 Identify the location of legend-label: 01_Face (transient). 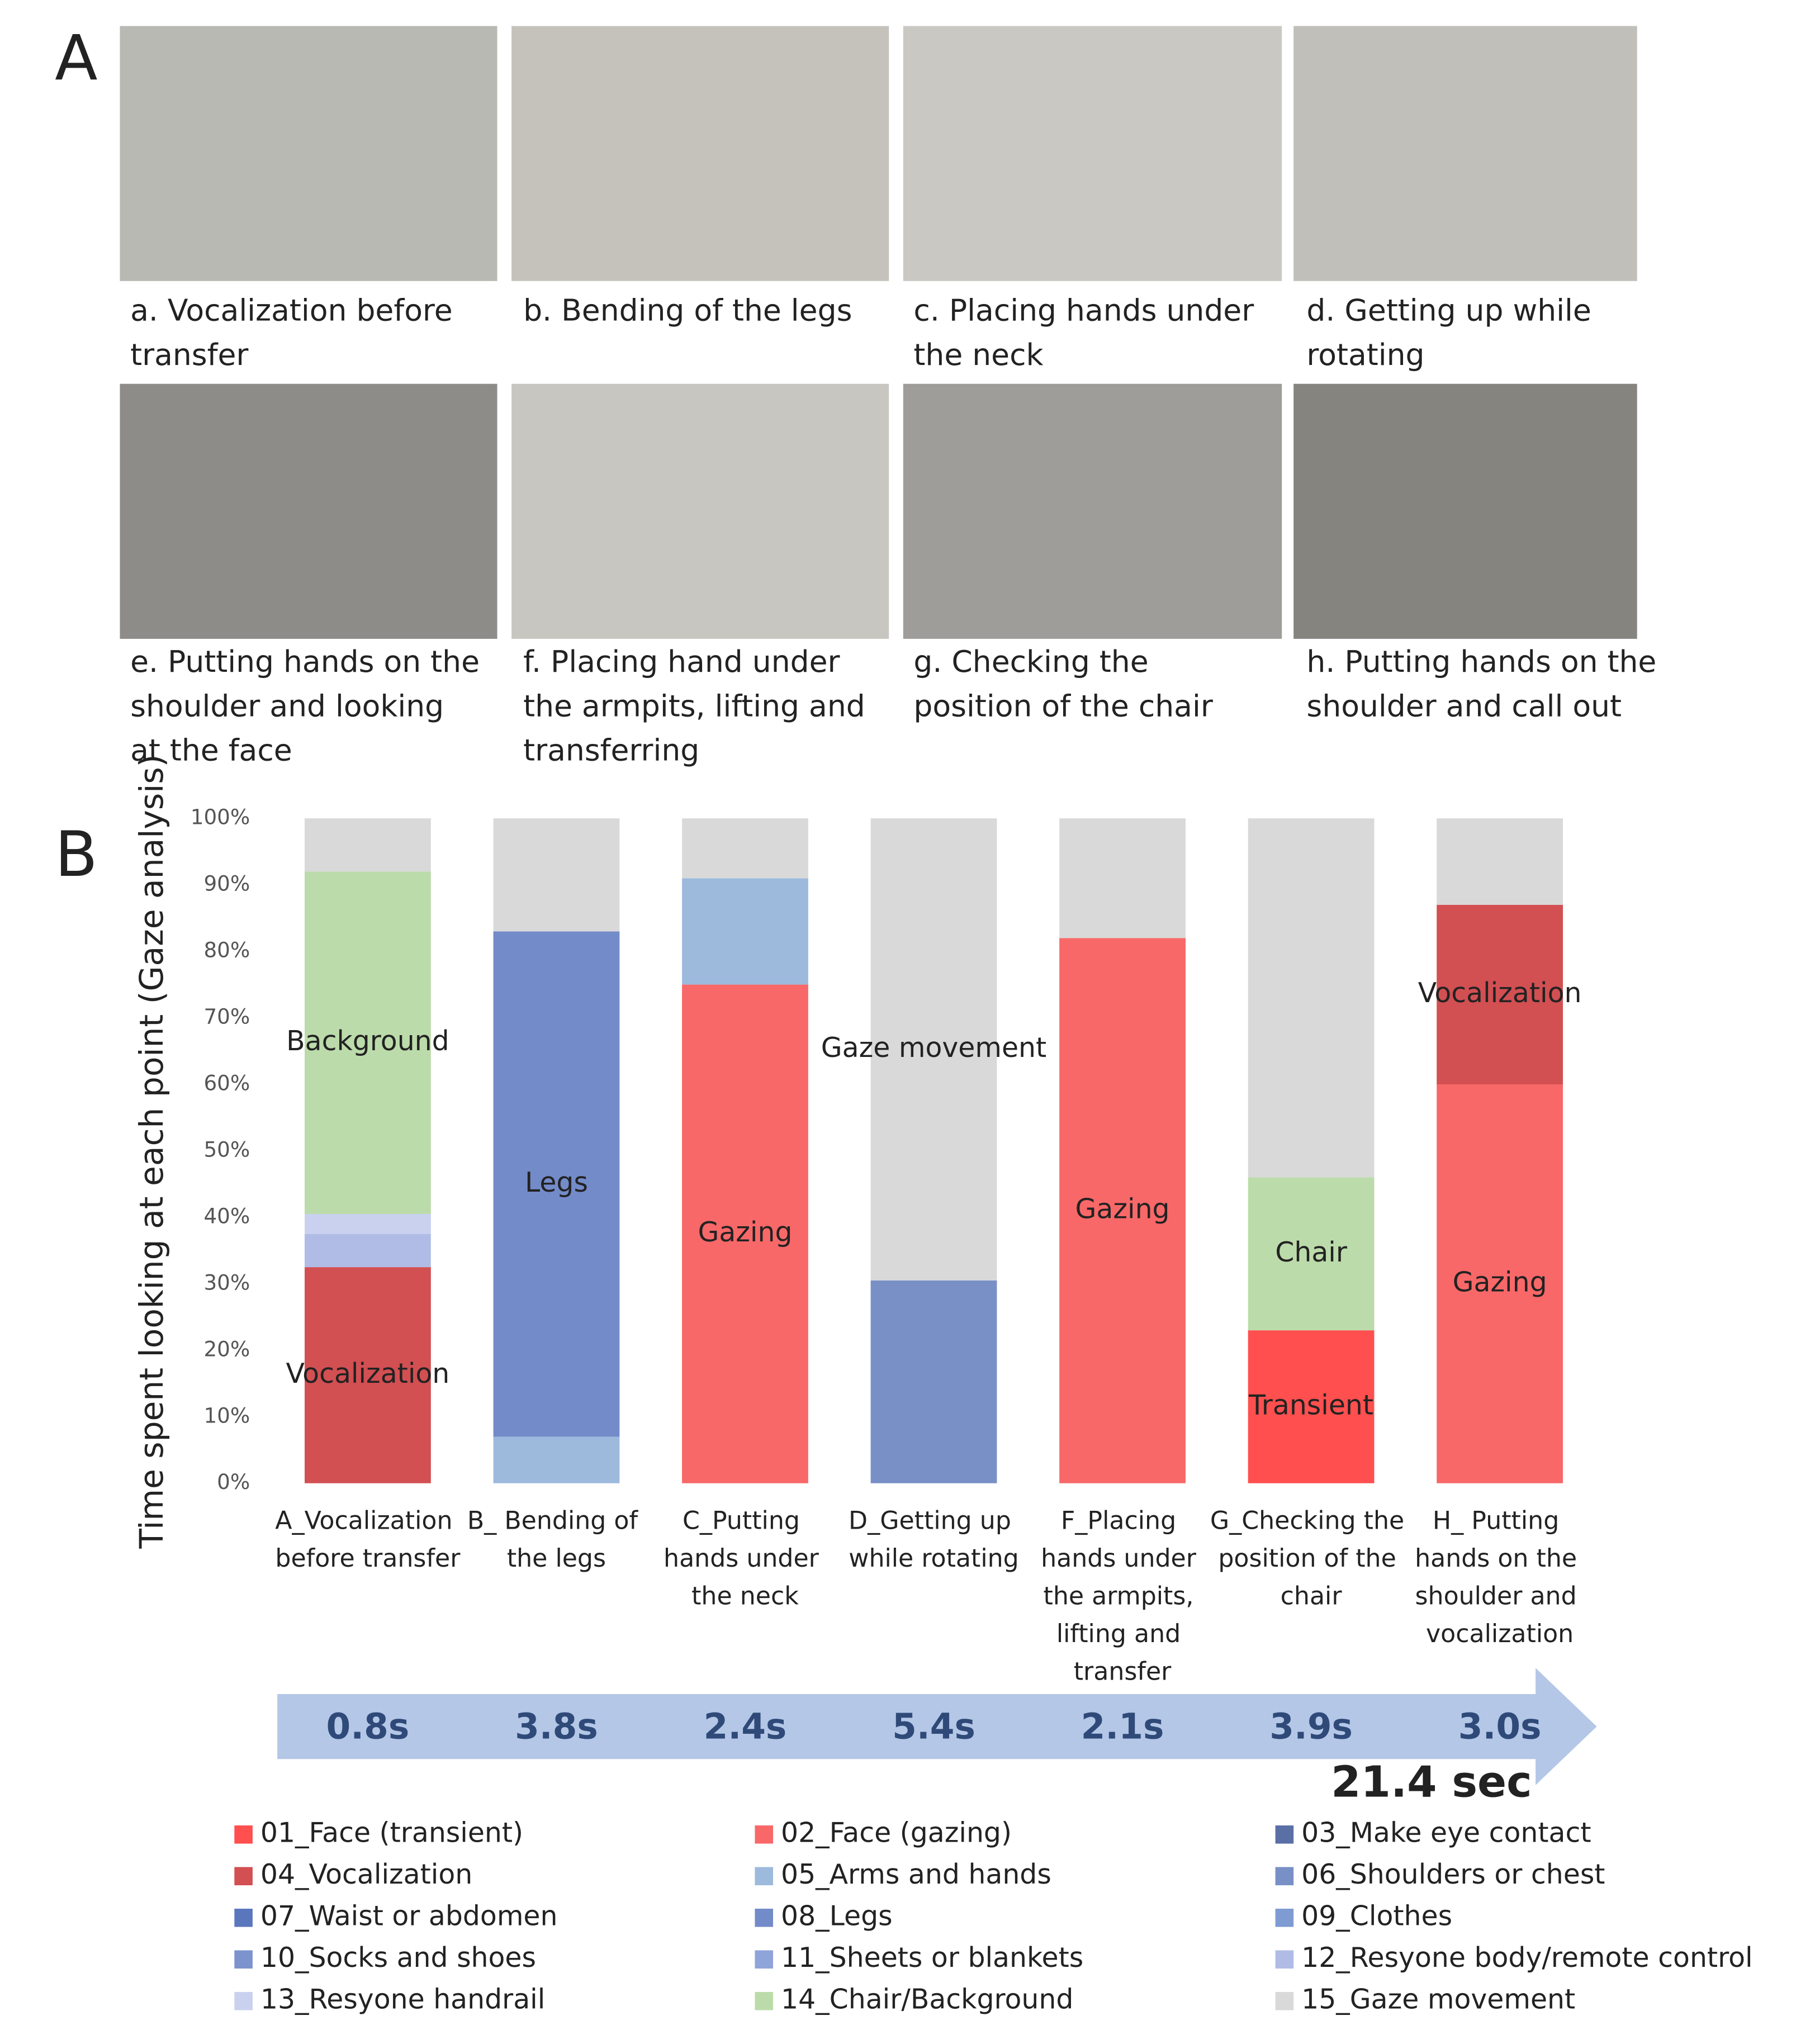
(391, 1833).